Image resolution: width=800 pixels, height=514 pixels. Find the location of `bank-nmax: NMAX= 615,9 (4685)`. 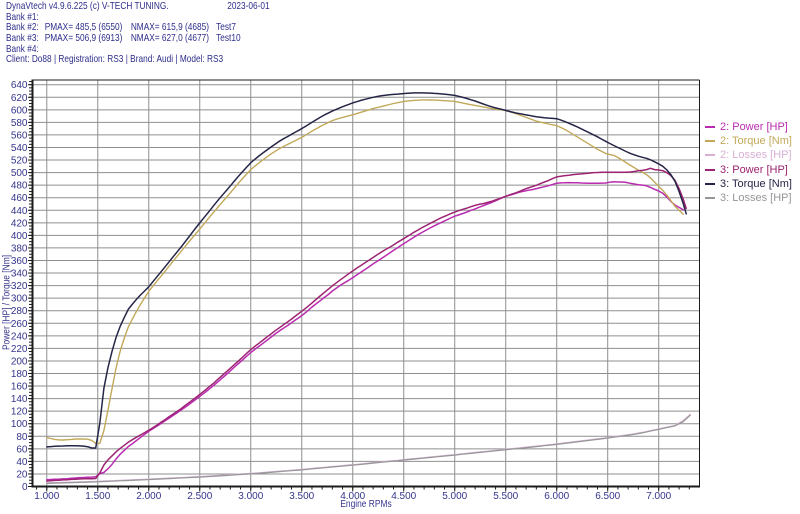

bank-nmax: NMAX= 615,9 (4685) is located at coordinates (169, 27).